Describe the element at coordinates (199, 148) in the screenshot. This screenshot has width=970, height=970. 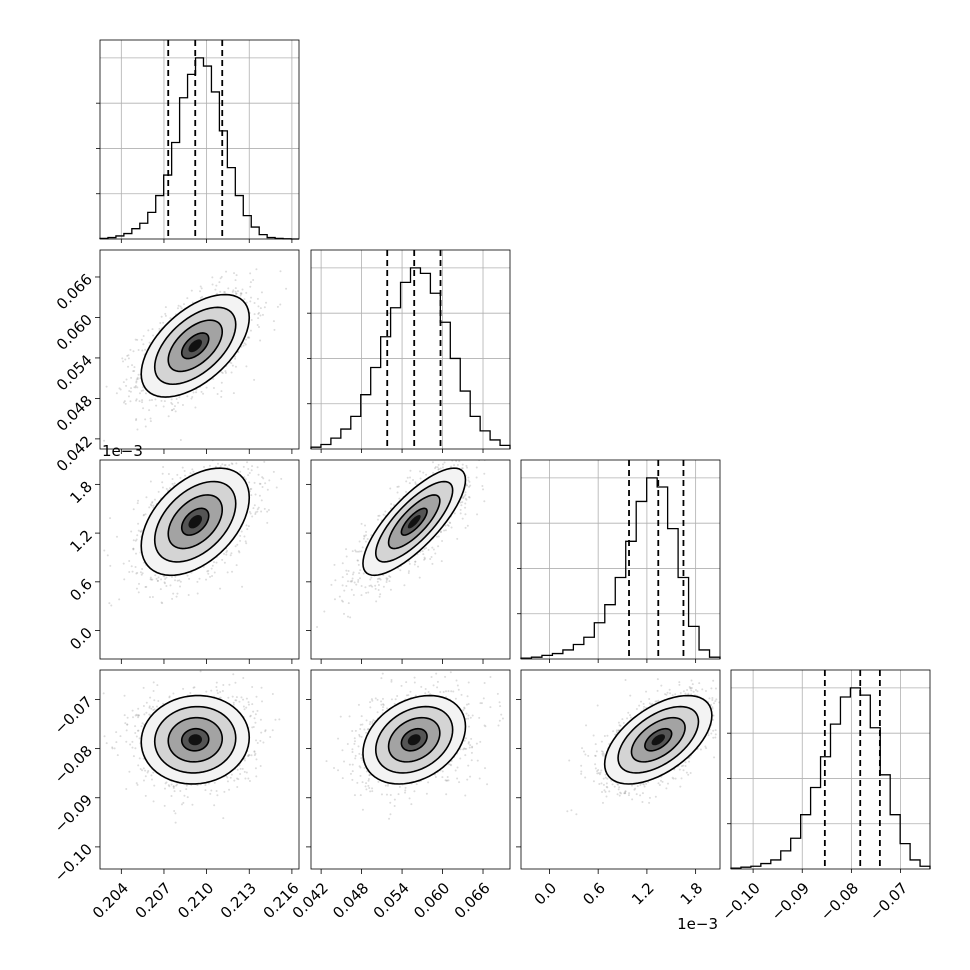
I see `histogram-step` at that location.